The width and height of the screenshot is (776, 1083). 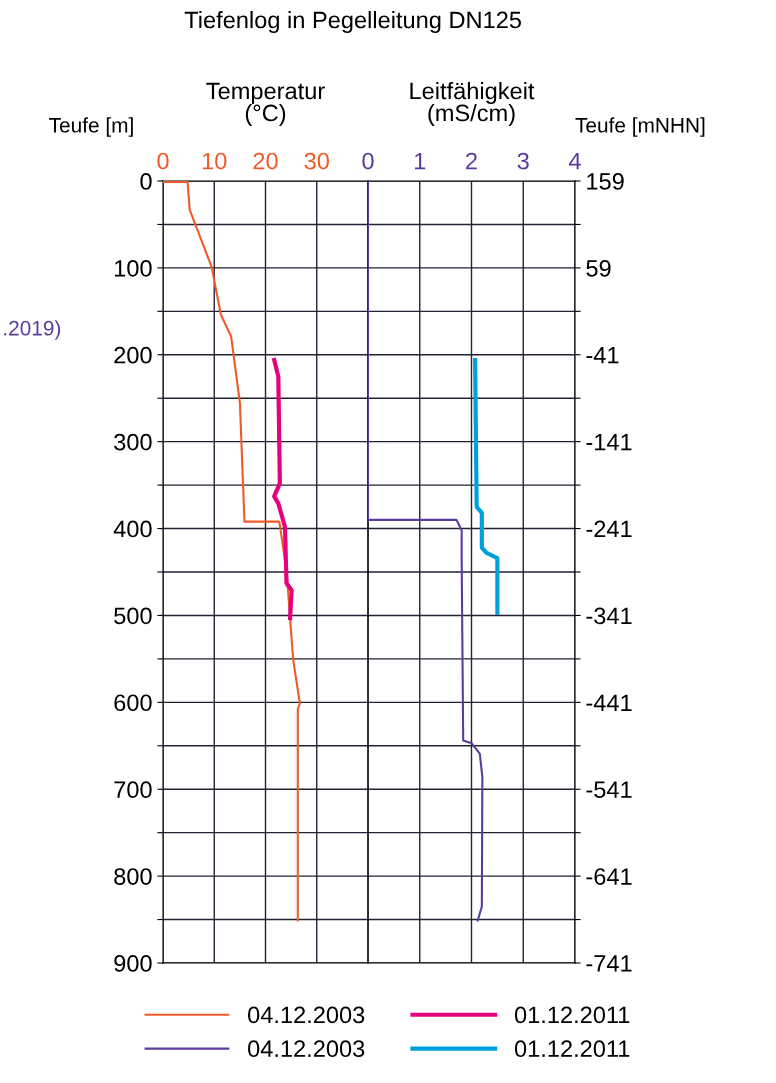 I want to click on y-tick-label: -41, so click(x=602, y=355).